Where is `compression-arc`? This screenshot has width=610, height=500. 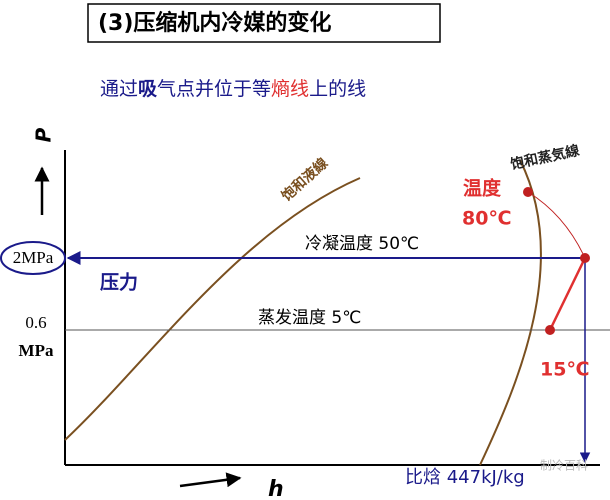 compression-arc is located at coordinates (556, 225).